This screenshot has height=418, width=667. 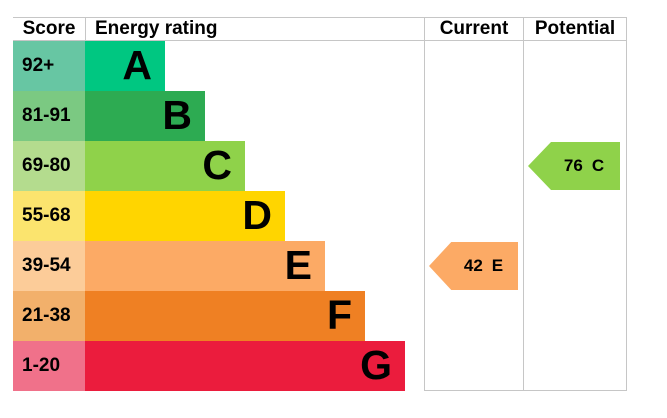 What do you see at coordinates (298, 265) in the screenshot?
I see `band-letter: E` at bounding box center [298, 265].